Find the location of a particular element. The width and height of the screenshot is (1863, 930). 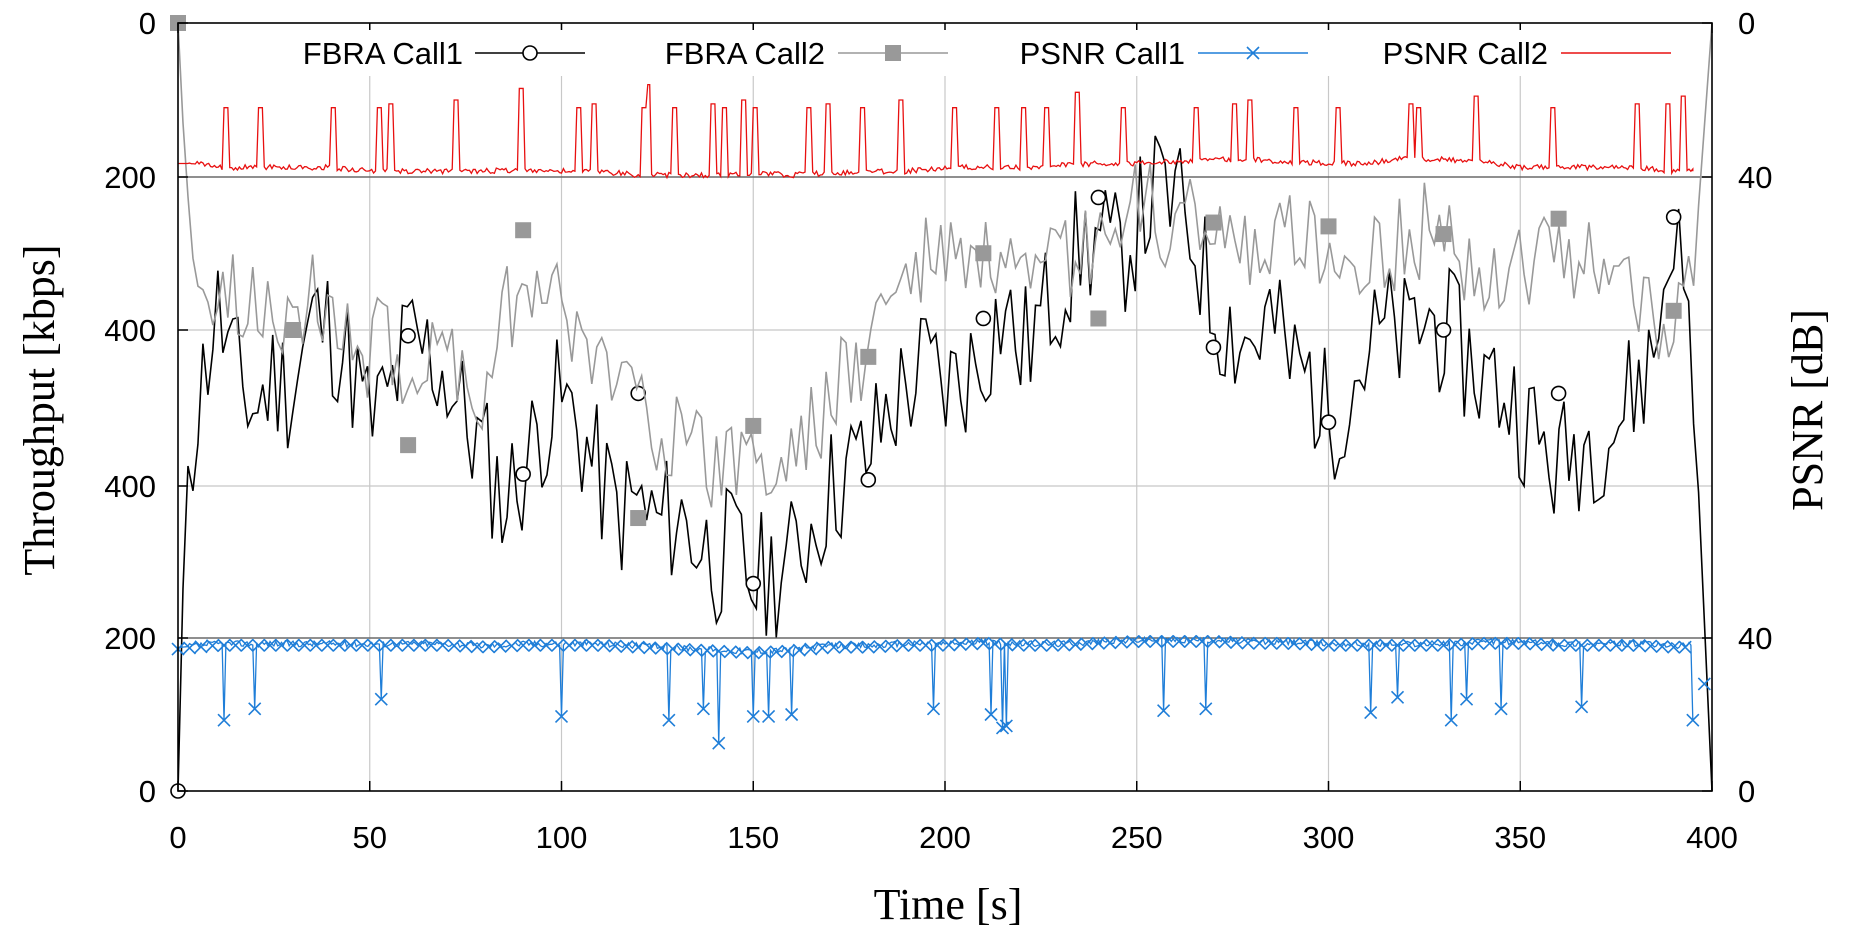

legend-label: PSNR Call1 is located at coordinates (1102, 53).